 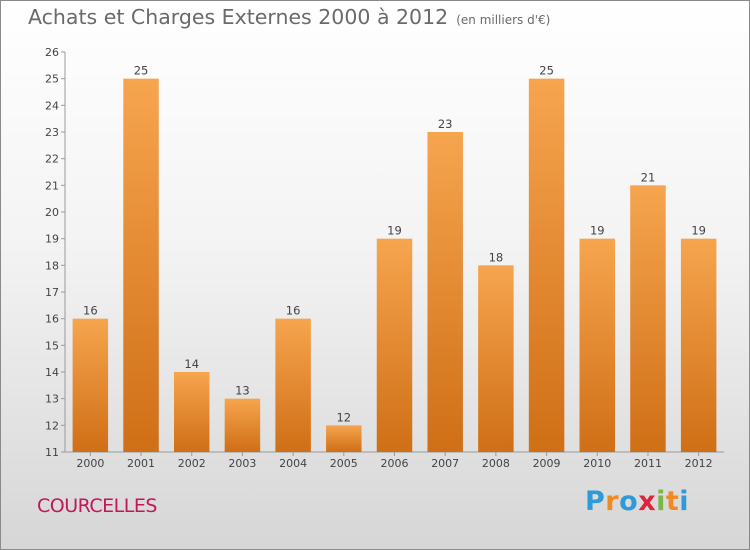 I want to click on bar-2005, so click(x=344, y=438).